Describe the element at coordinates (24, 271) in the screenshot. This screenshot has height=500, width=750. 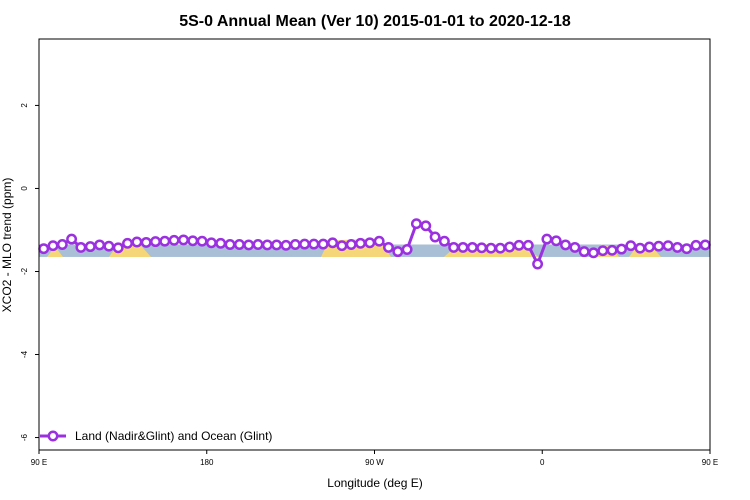
I see `y-tick-label: -2` at that location.